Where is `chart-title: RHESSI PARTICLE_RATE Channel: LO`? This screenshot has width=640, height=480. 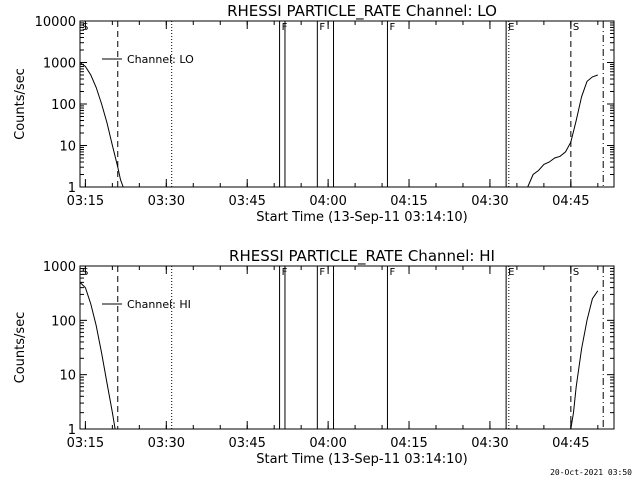 chart-title: RHESSI PARTICLE_RATE Channel: LO is located at coordinates (362, 11).